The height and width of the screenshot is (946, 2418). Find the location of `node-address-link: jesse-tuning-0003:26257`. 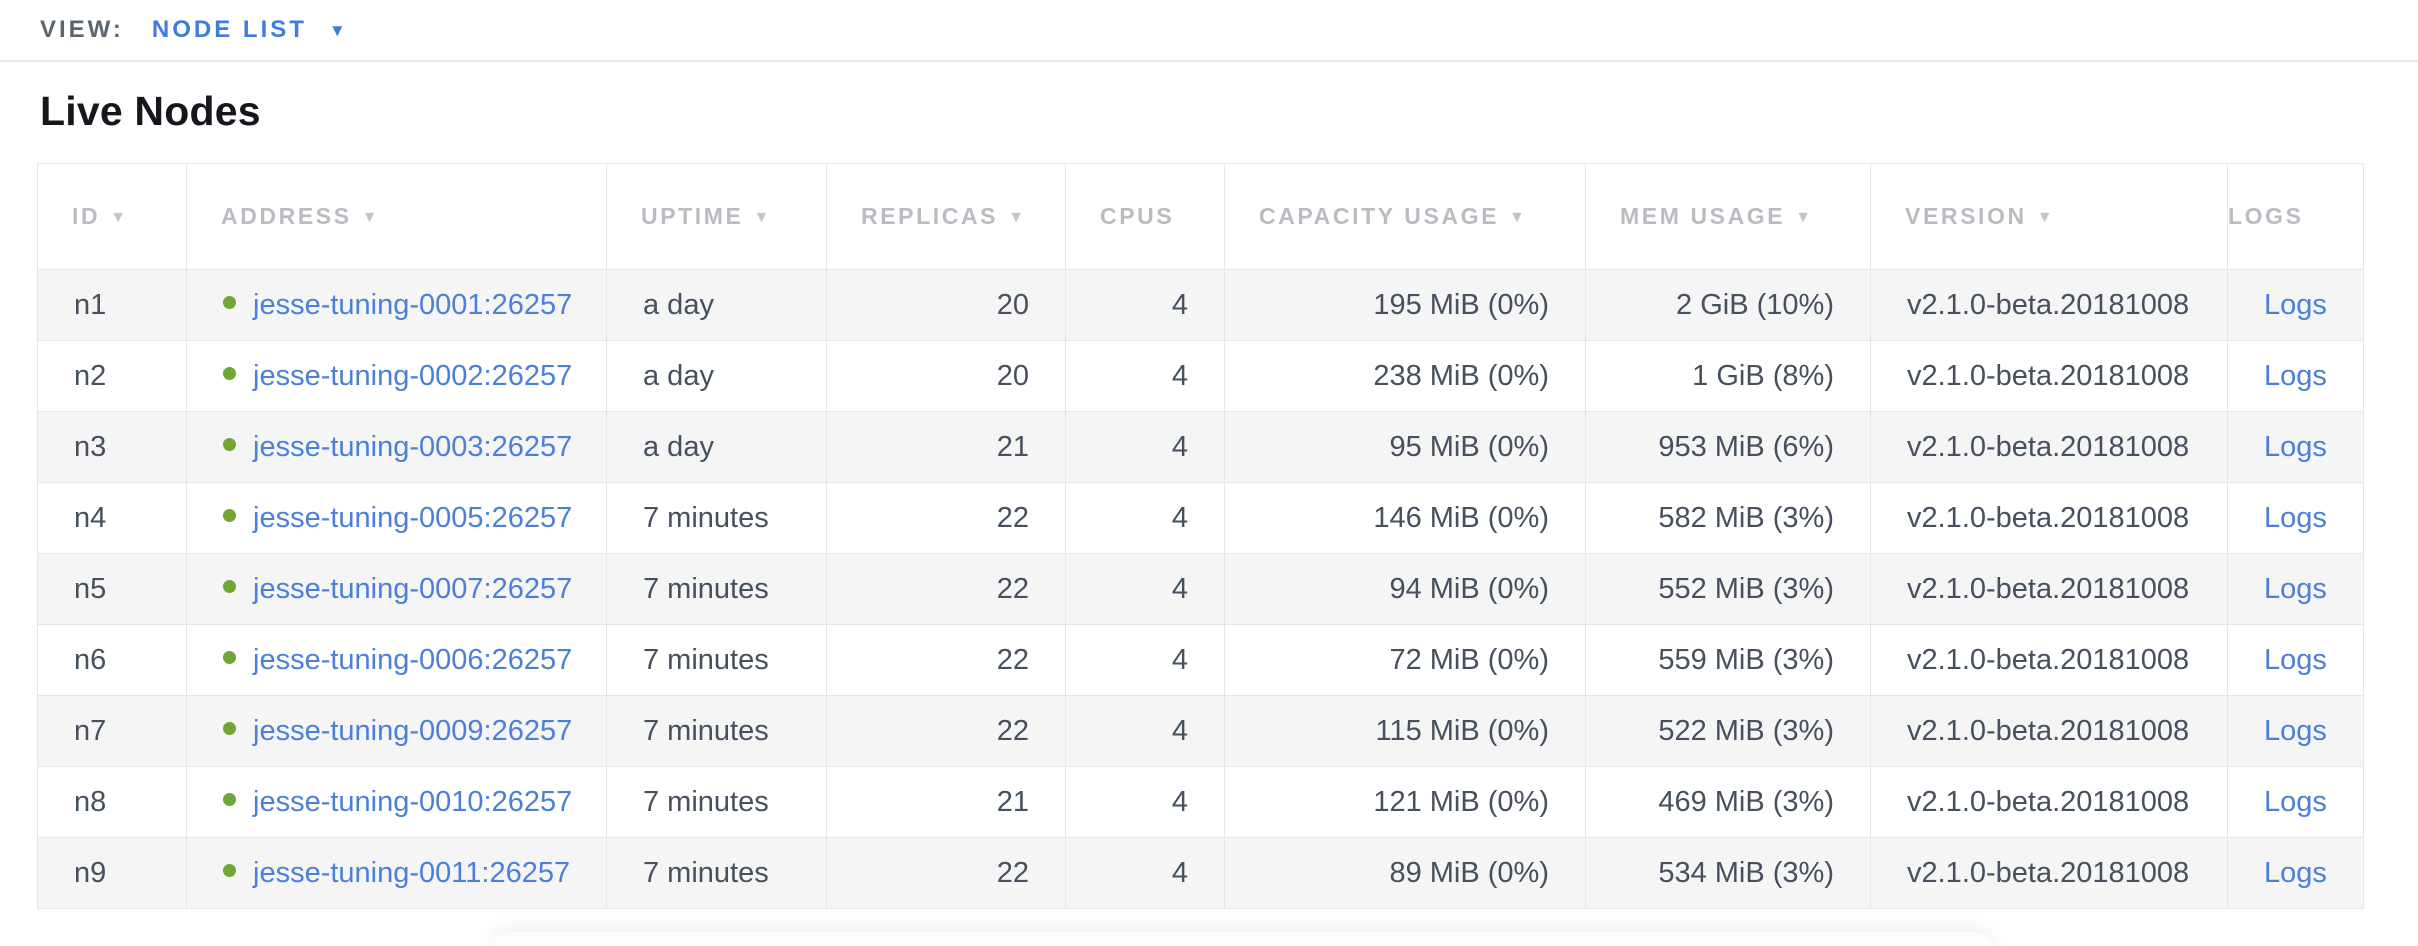

node-address-link: jesse-tuning-0003:26257 is located at coordinates (413, 446).